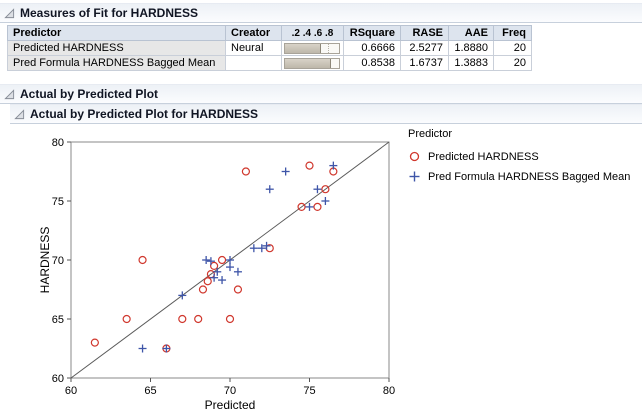 The image size is (642, 416). I want to click on legend-item-predicted-hardness: Predicted HARDNESS, so click(519, 156).